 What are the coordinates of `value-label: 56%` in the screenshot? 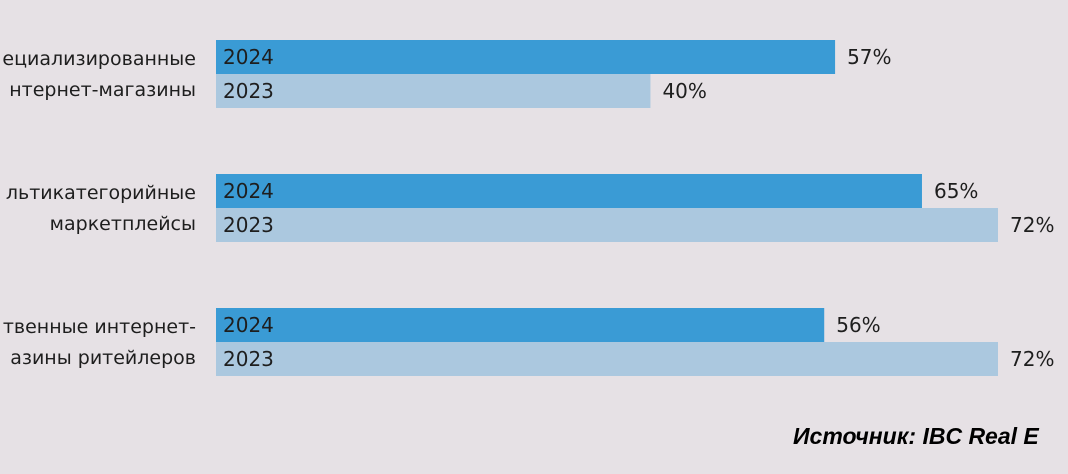 It's located at (858, 325).